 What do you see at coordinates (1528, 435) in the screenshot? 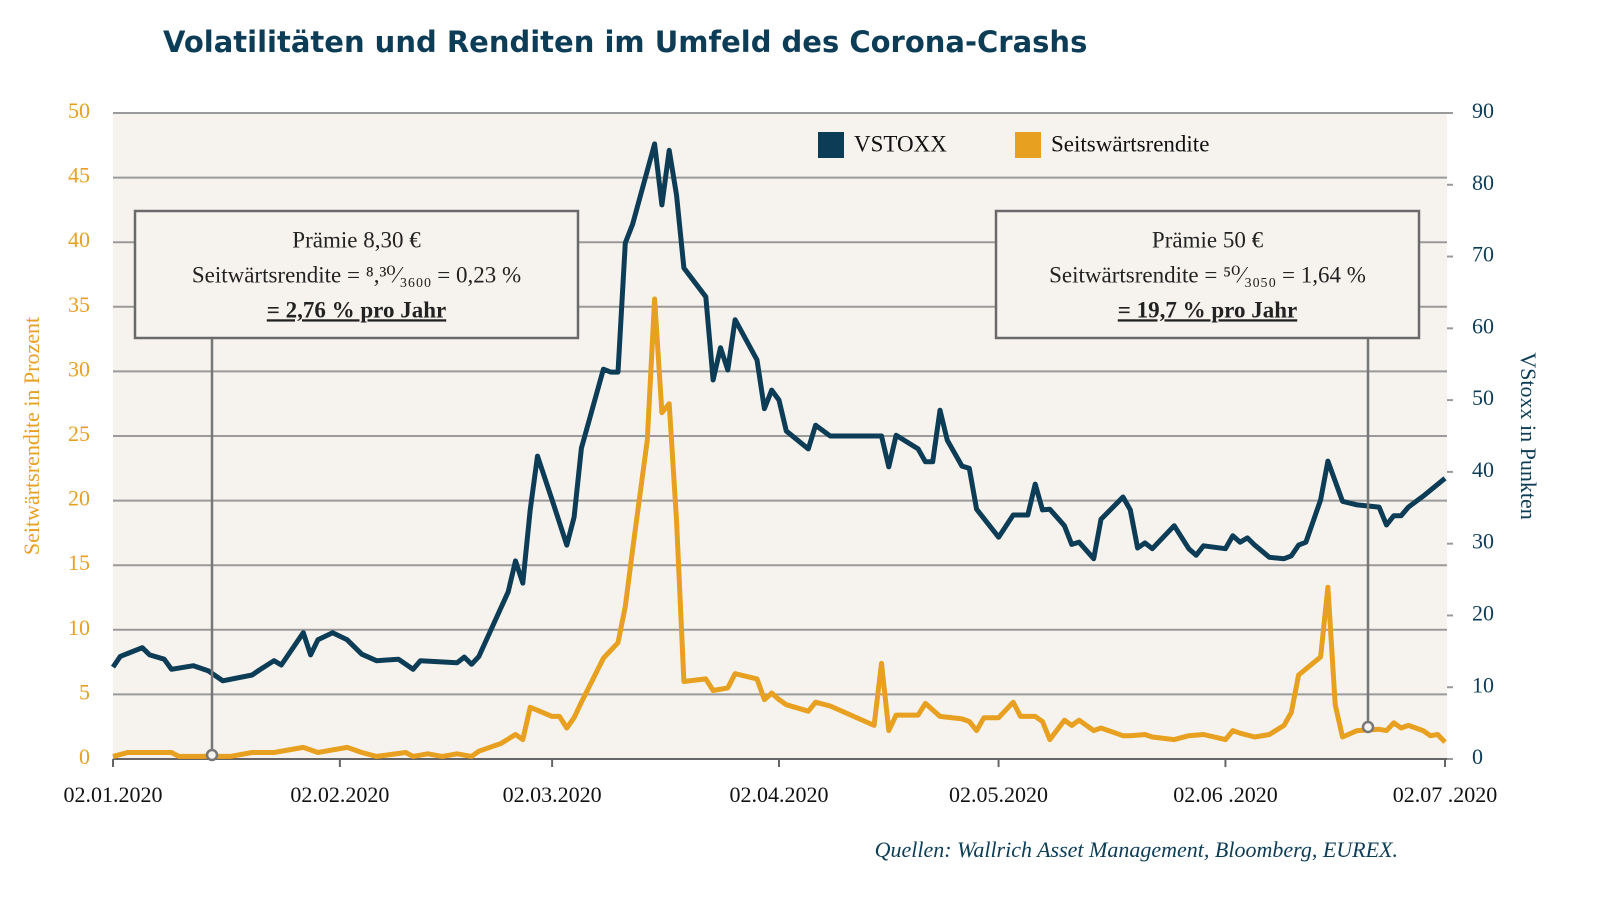
I see `y2-axis-title: VStoxx in Punkten` at bounding box center [1528, 435].